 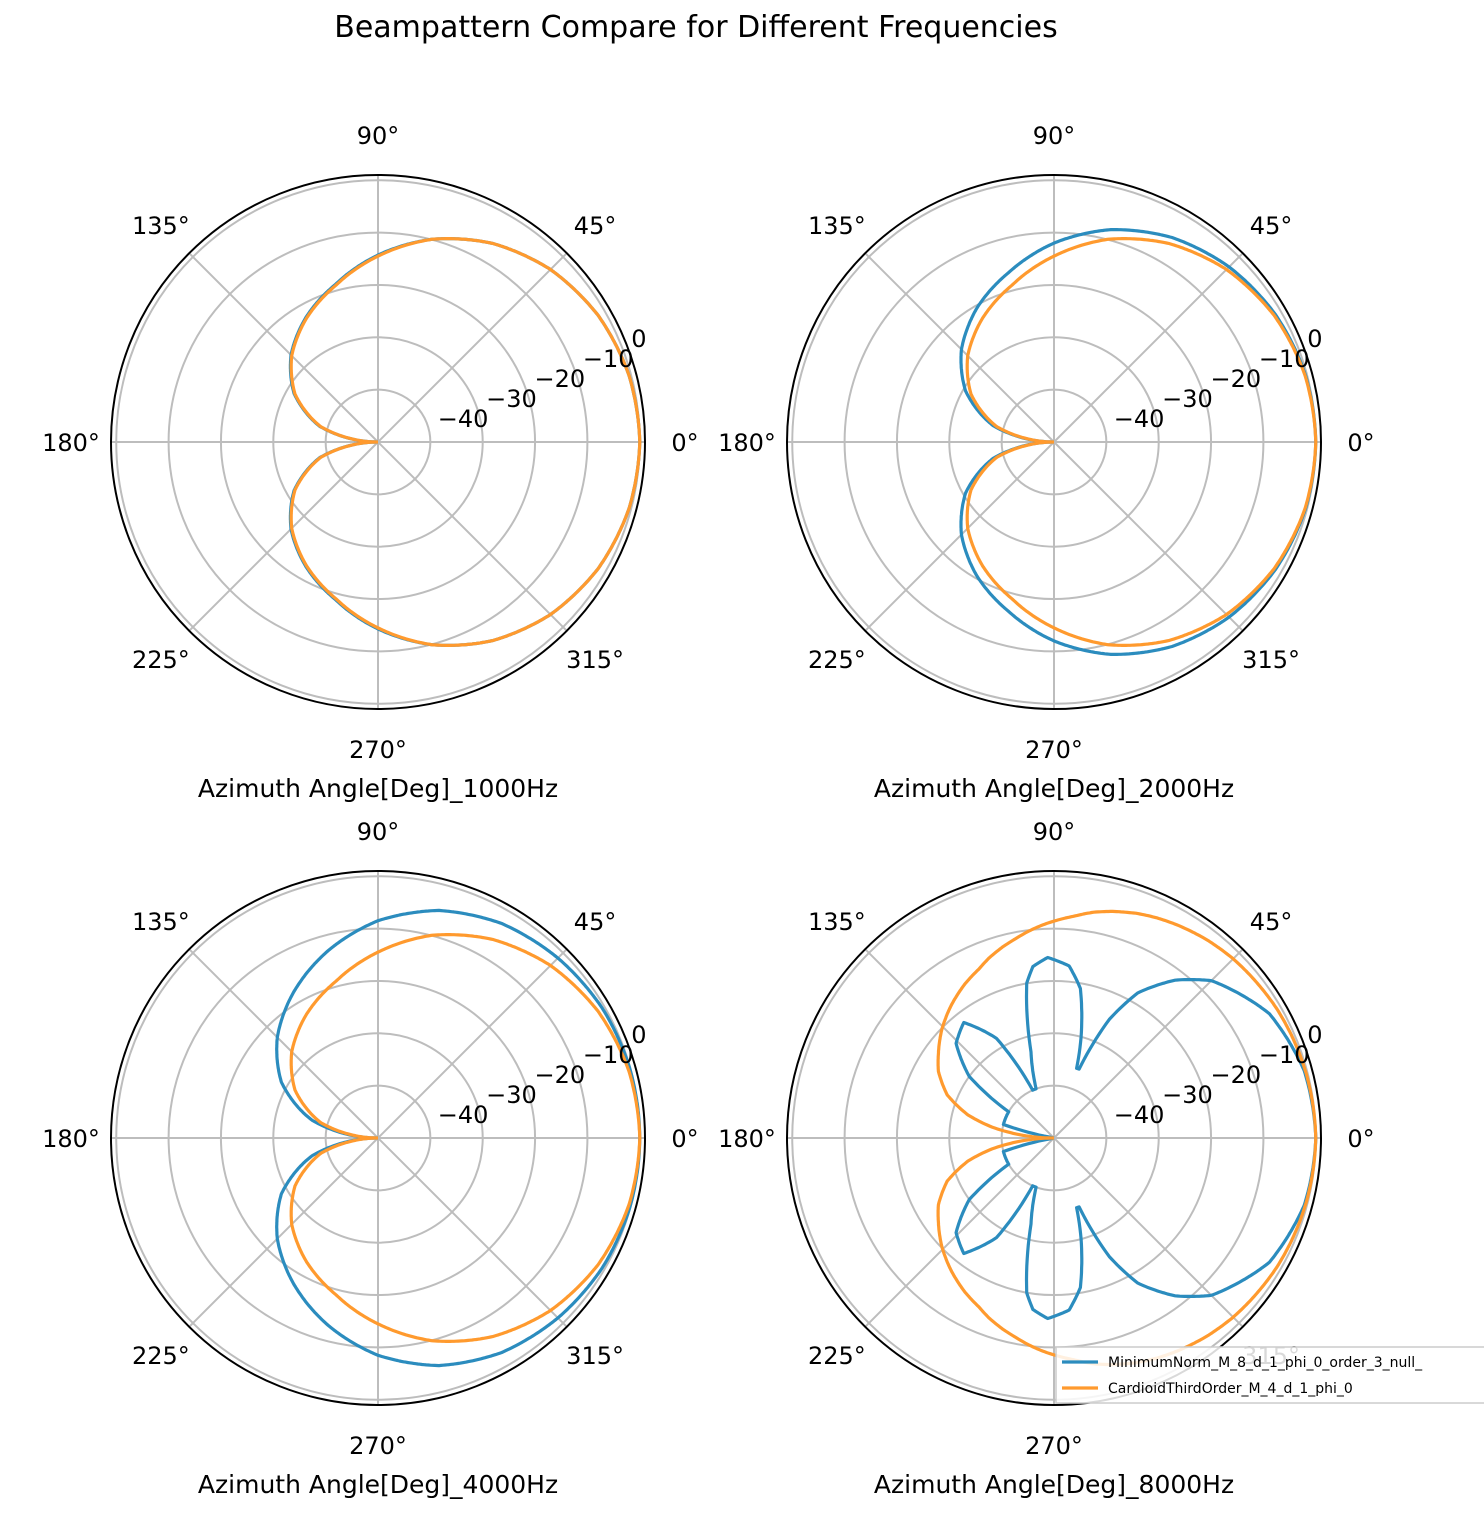 I want to click on axis-label: Azimuth Angle[Deg]_2000Hz, so click(x=1054, y=788).